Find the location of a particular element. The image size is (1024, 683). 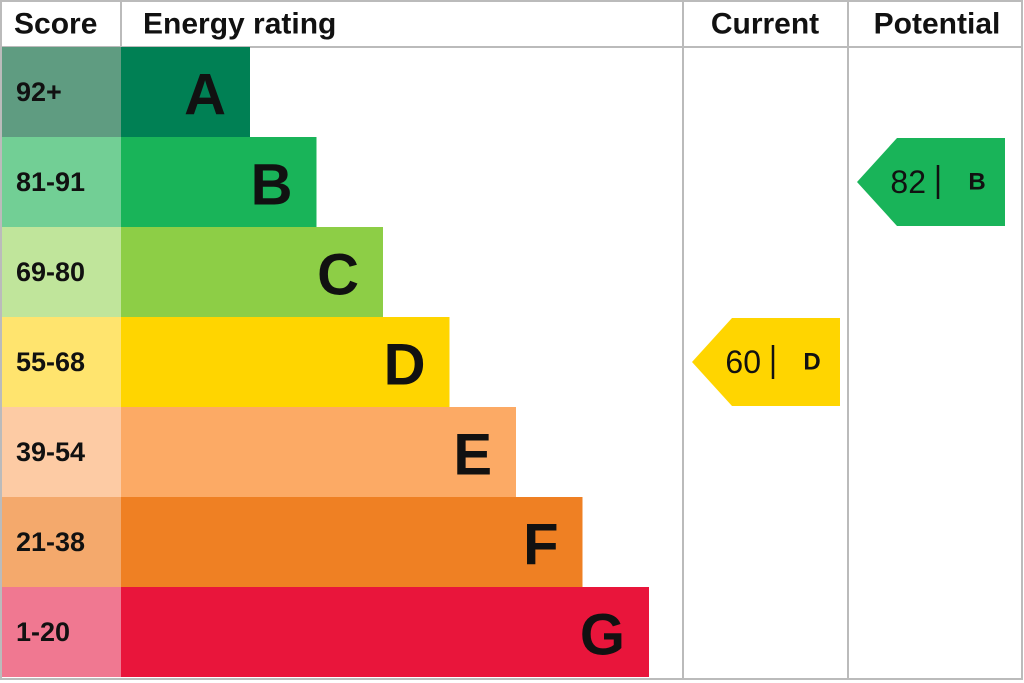

rating-letter: B is located at coordinates (272, 185).